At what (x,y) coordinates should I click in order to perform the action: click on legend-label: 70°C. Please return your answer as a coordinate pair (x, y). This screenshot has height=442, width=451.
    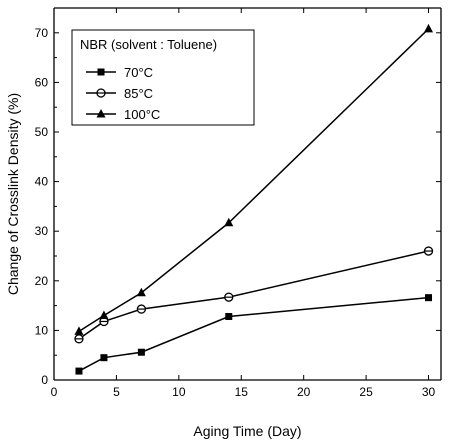
    Looking at the image, I should click on (138, 72).